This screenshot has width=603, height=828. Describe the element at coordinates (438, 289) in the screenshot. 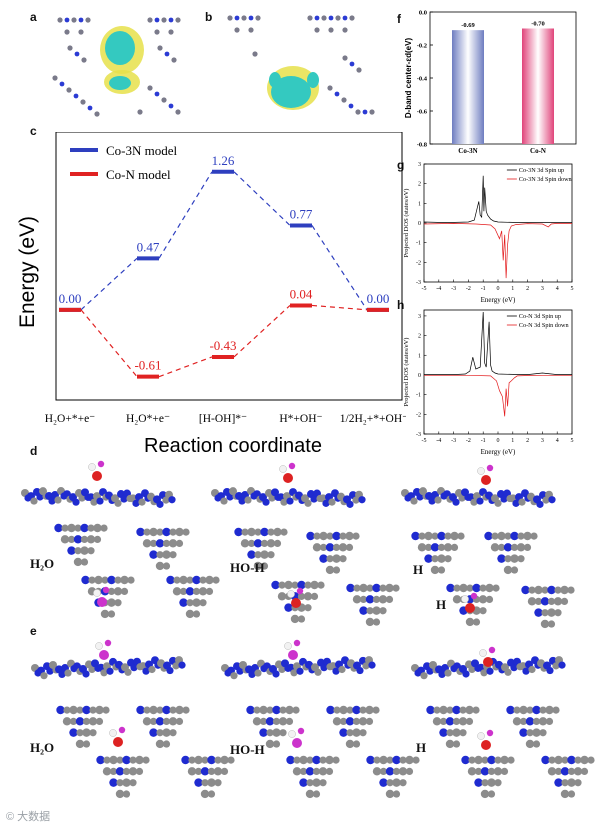

I see `dos-xtick-label: -4` at that location.